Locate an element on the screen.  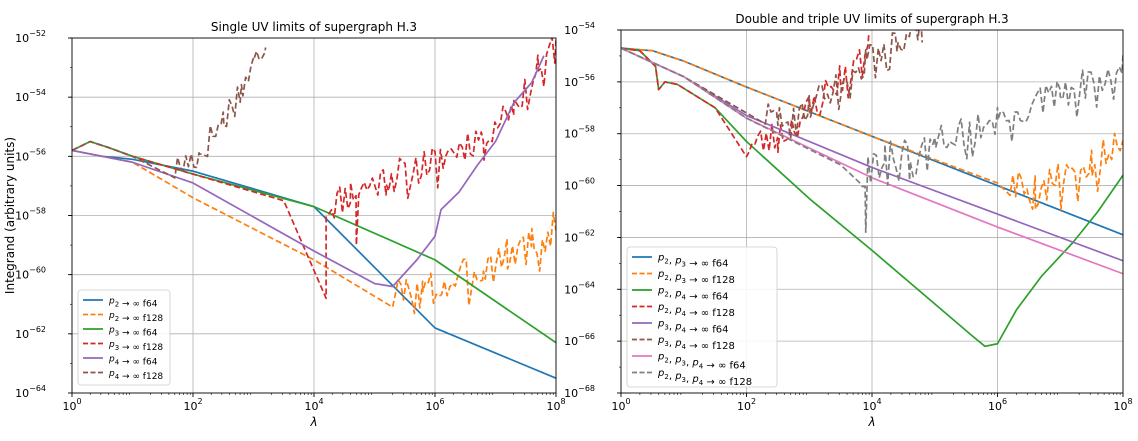
legend-label: p2, p3 → ∞ f64 is located at coordinates (693, 261).